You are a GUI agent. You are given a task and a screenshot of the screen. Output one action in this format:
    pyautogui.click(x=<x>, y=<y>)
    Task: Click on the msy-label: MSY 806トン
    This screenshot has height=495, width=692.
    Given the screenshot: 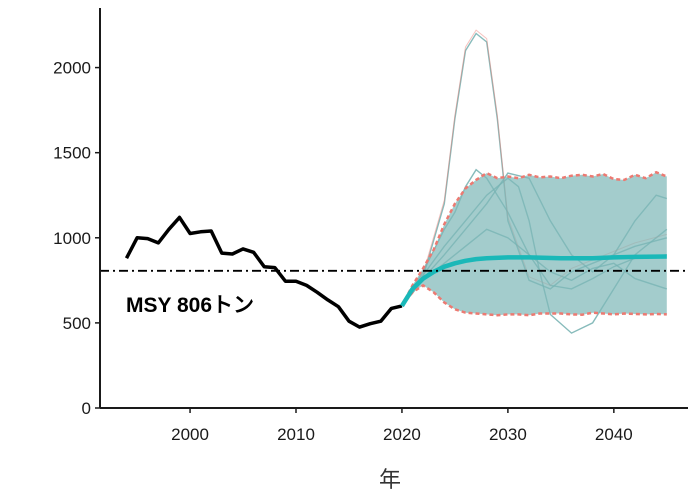 What is the action you would take?
    pyautogui.click(x=190, y=305)
    